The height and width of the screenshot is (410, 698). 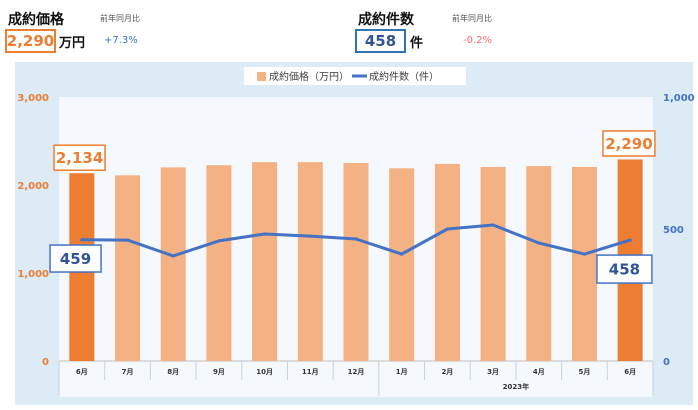 What do you see at coordinates (30, 41) in the screenshot?
I see `price-kpi-value: 2,290` at bounding box center [30, 41].